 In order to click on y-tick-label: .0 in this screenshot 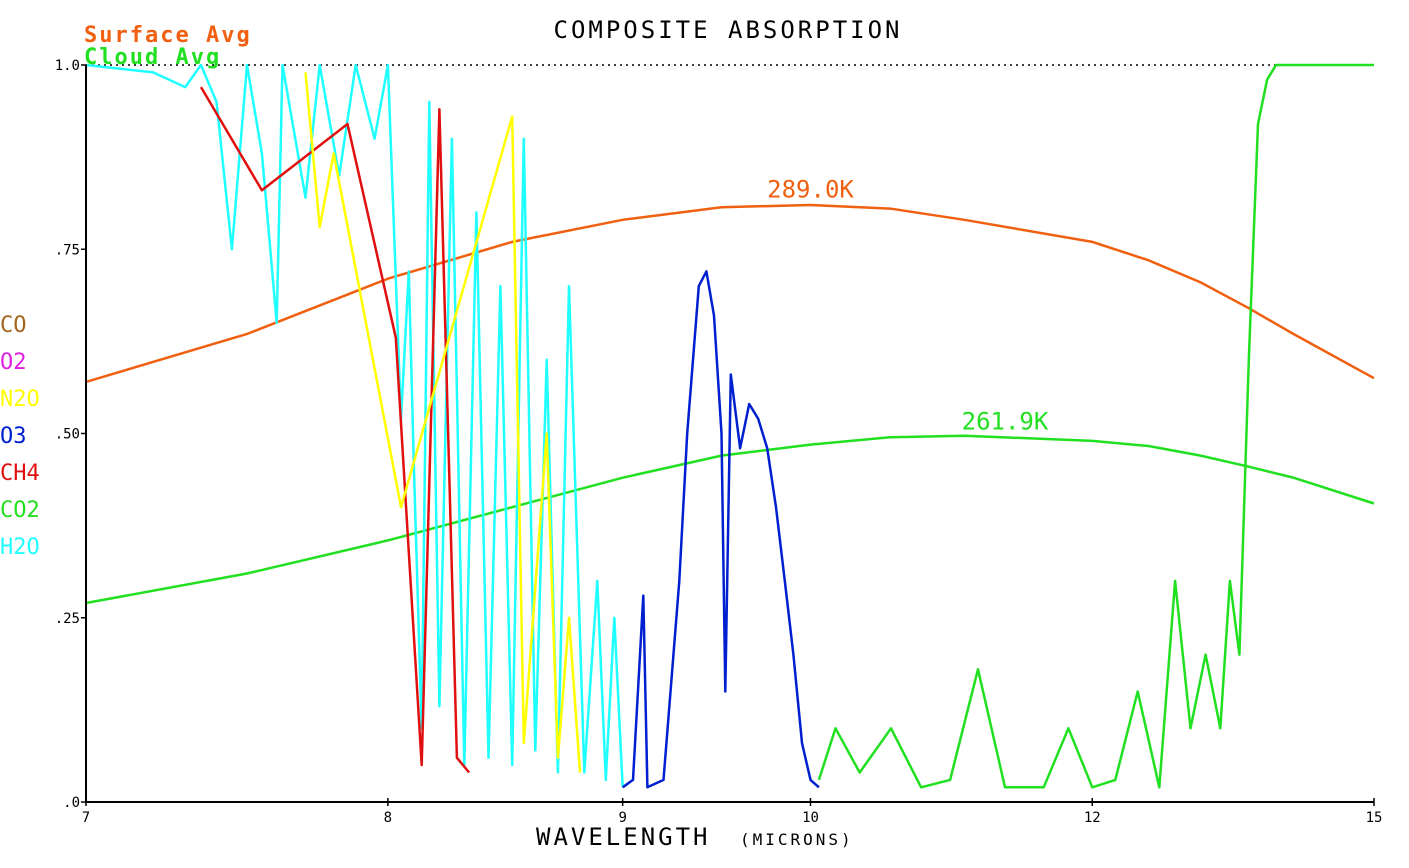, I will do `click(71, 803)`.